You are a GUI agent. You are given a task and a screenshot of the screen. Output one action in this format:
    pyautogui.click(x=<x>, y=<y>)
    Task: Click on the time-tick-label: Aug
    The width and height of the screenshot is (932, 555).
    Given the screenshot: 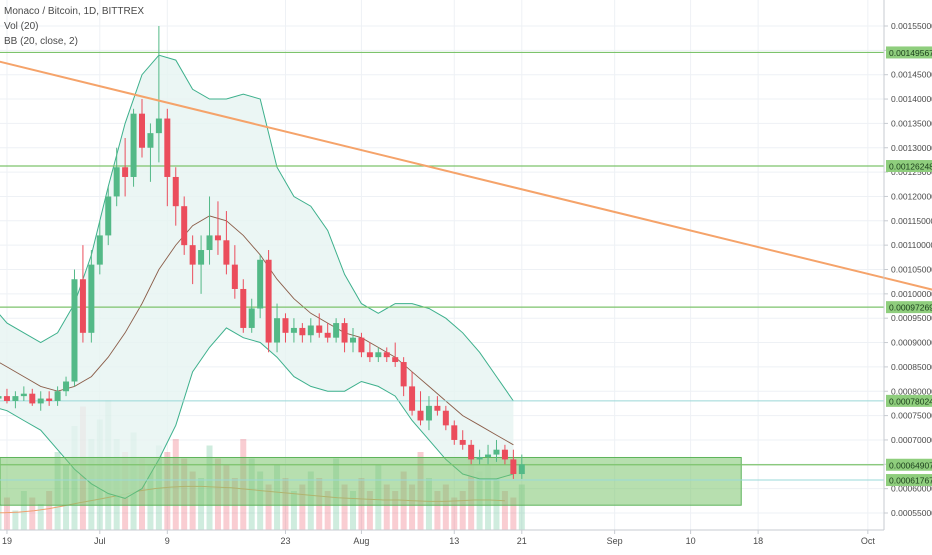 What is the action you would take?
    pyautogui.click(x=361, y=541)
    